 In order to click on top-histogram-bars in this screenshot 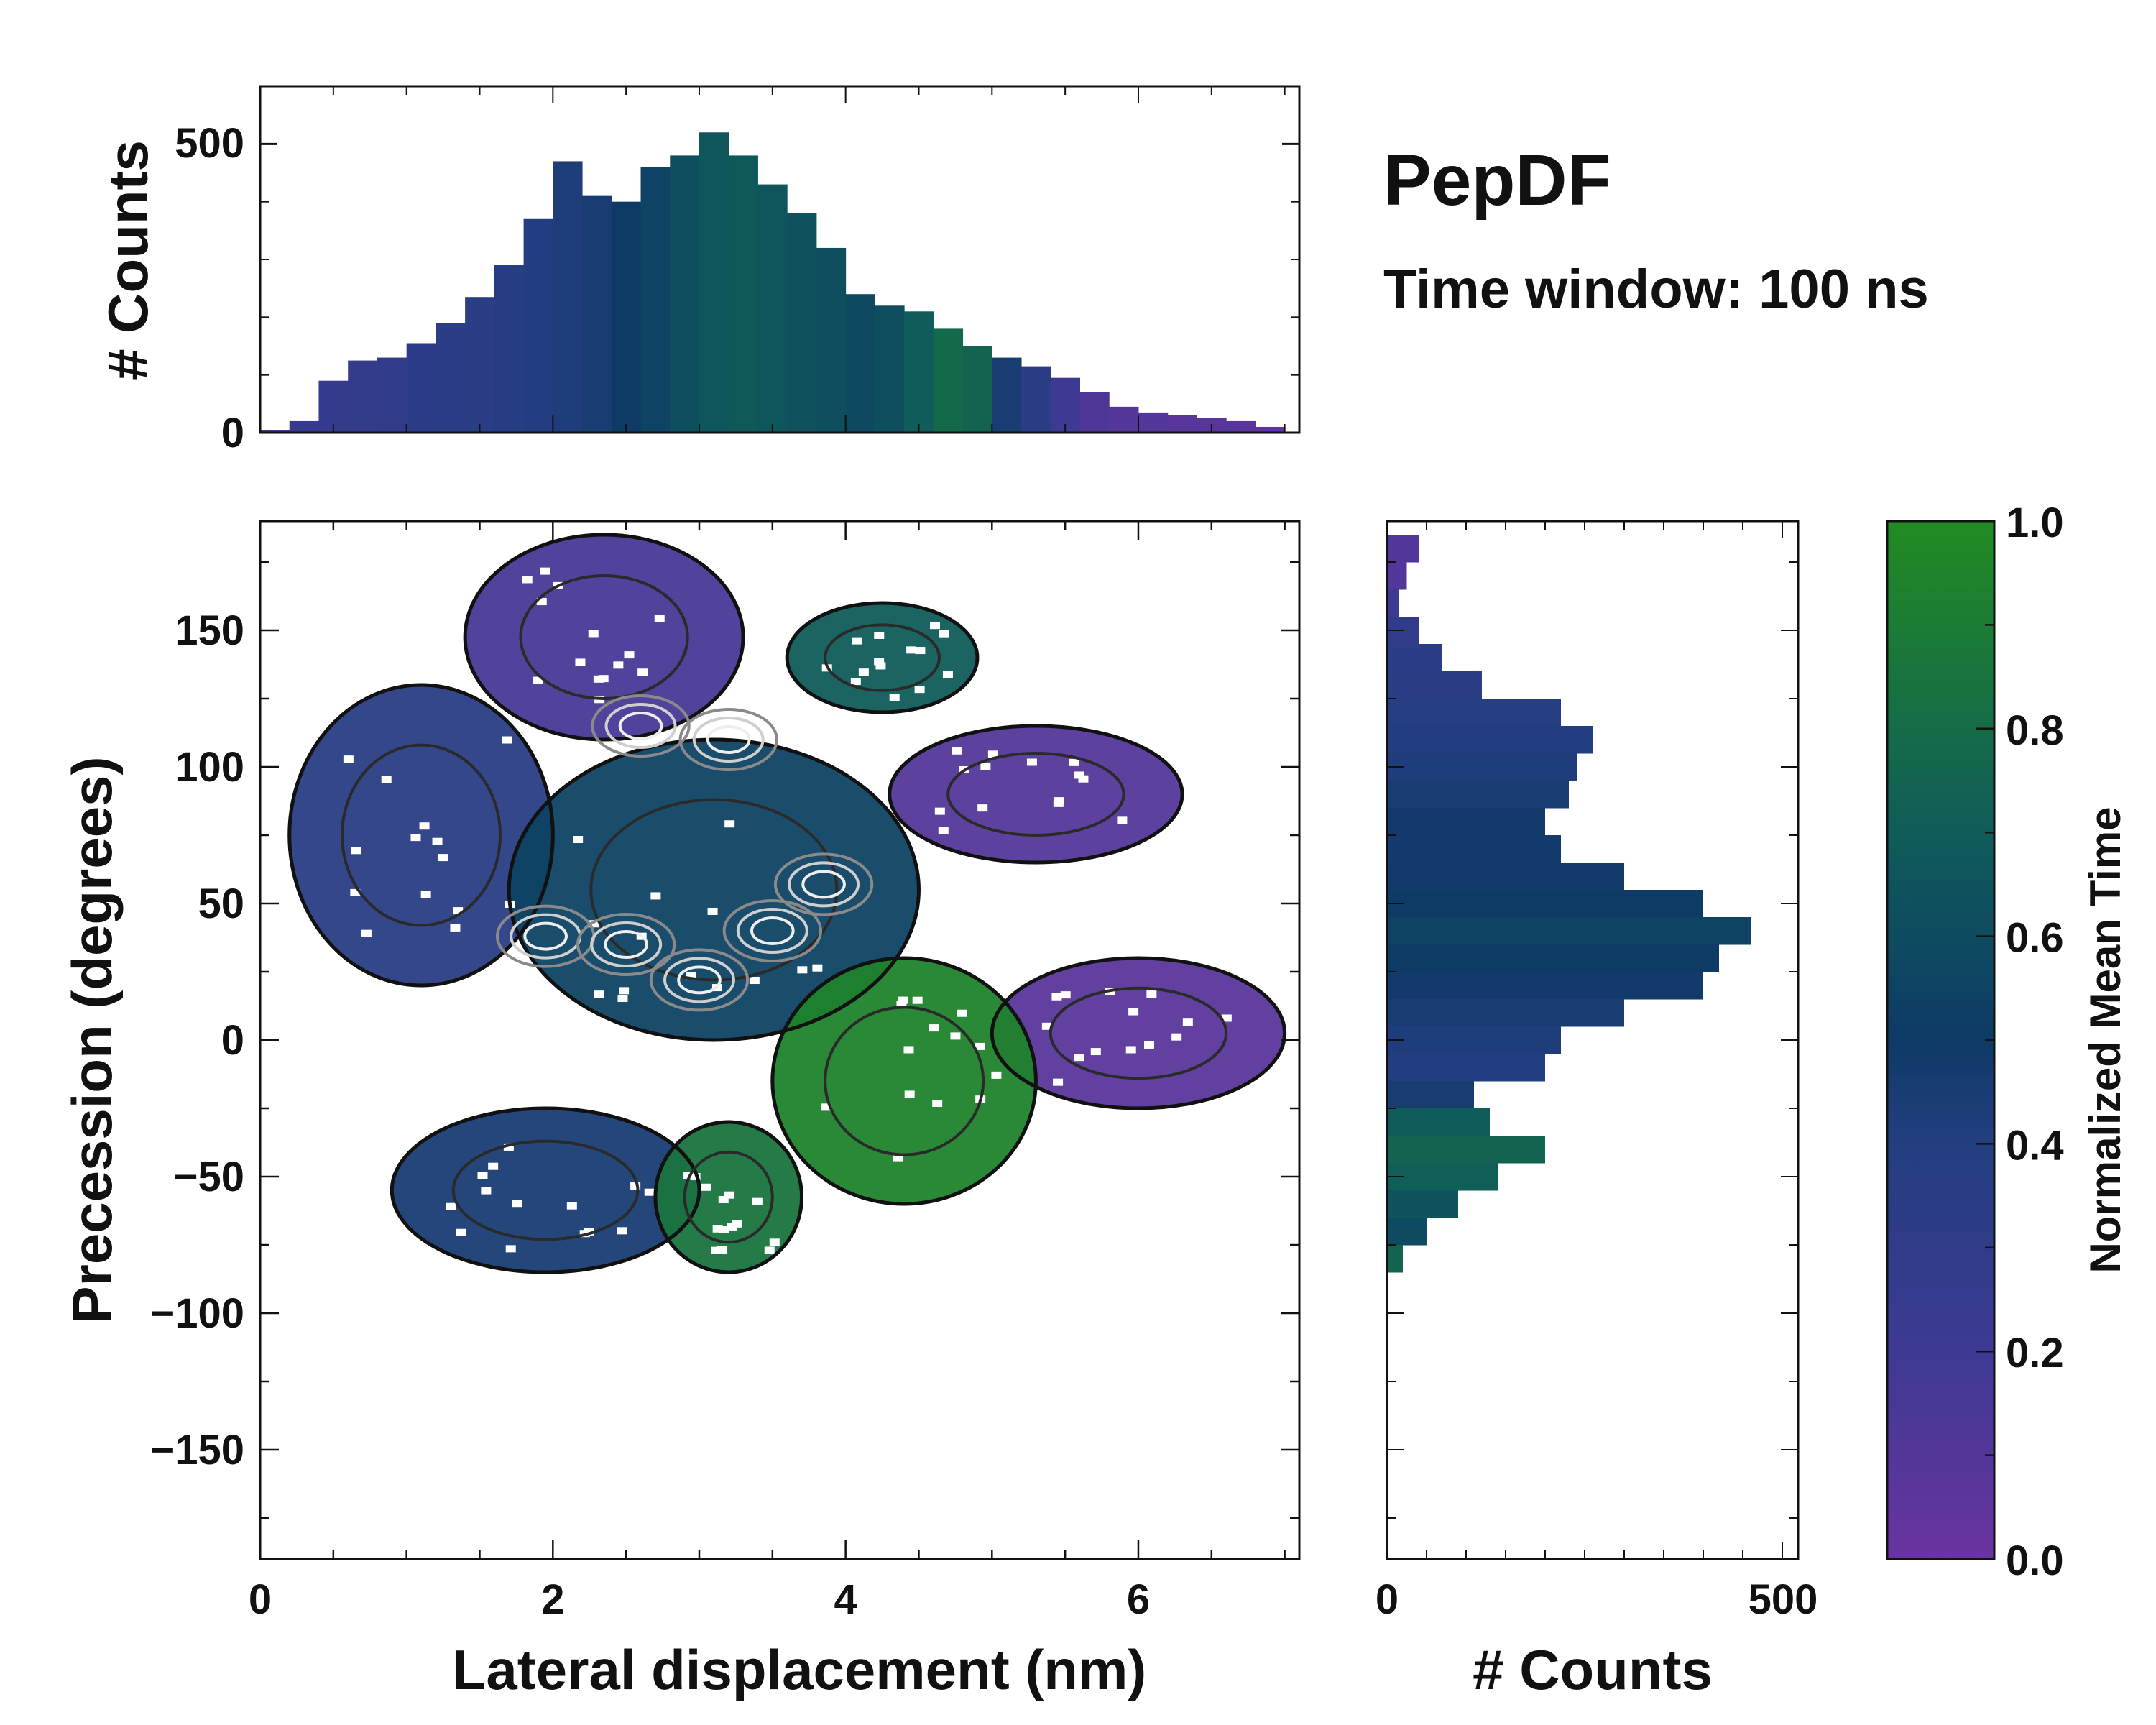, I will do `click(773, 282)`.